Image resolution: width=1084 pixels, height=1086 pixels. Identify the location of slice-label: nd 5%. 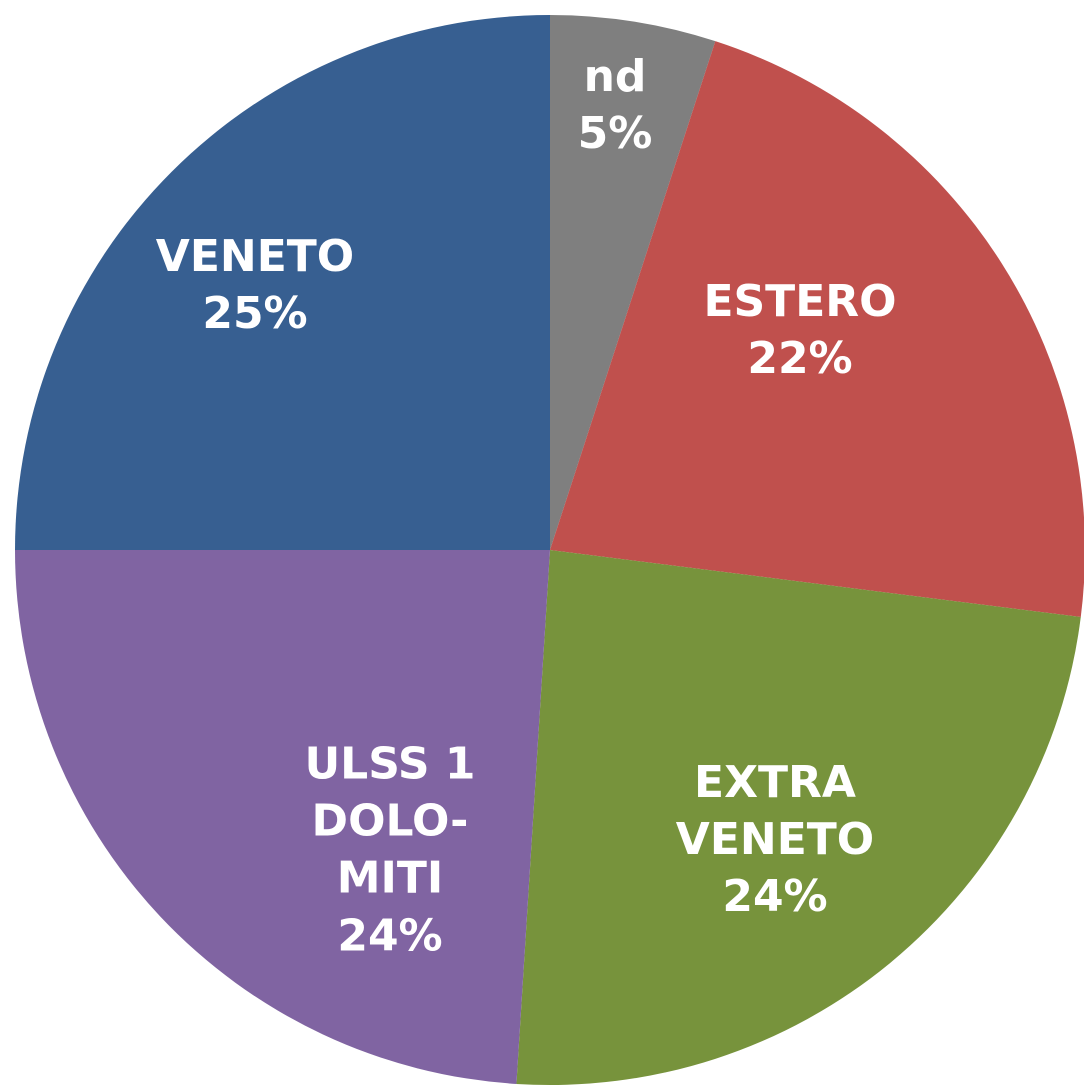
(615, 105).